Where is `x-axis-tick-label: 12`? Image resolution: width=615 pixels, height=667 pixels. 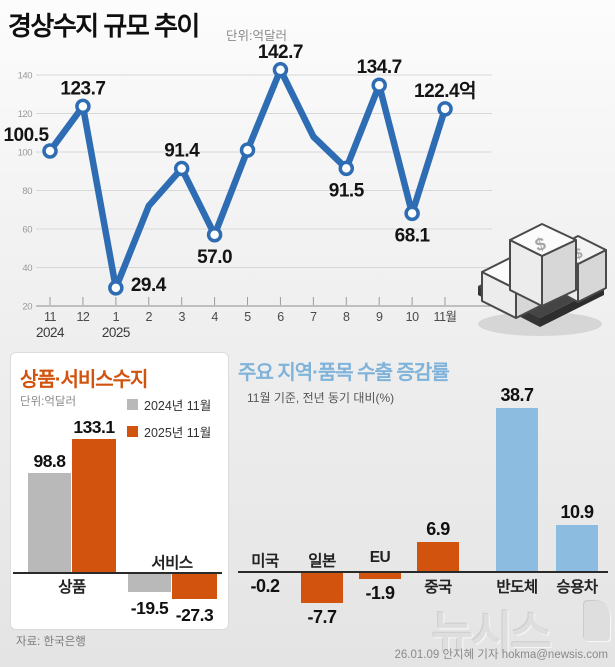
x-axis-tick-label: 12 is located at coordinates (82, 317).